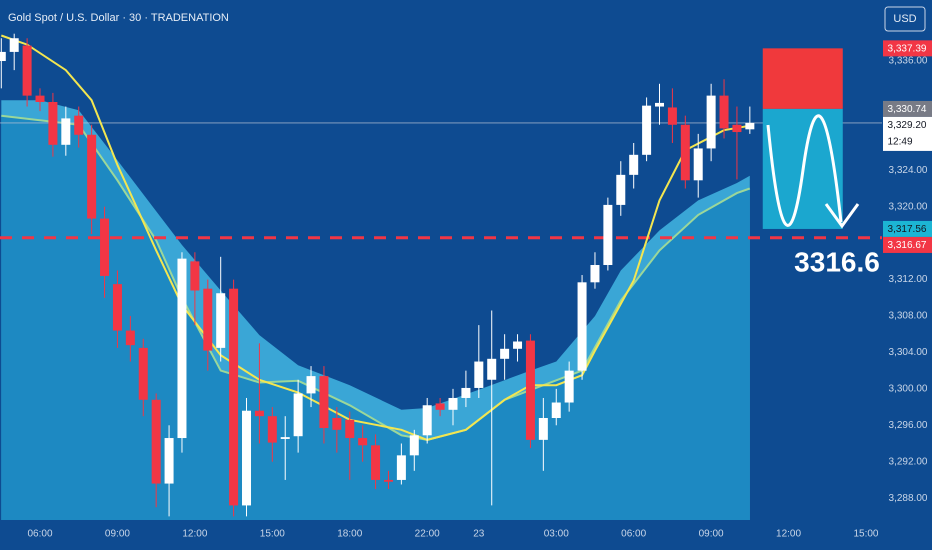 This screenshot has height=550, width=932. I want to click on y-tick-label: 3,288.00, so click(908, 498).